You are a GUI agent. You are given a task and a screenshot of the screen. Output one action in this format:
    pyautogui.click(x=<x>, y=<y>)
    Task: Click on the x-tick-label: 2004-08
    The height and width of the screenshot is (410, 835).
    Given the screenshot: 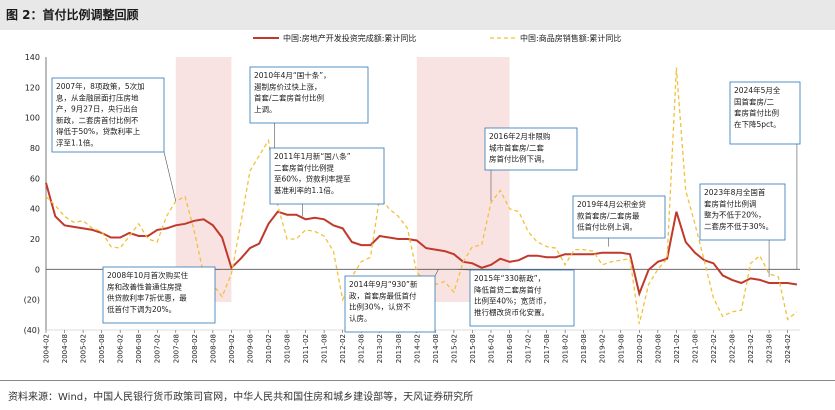 What is the action you would take?
    pyautogui.click(x=65, y=348)
    